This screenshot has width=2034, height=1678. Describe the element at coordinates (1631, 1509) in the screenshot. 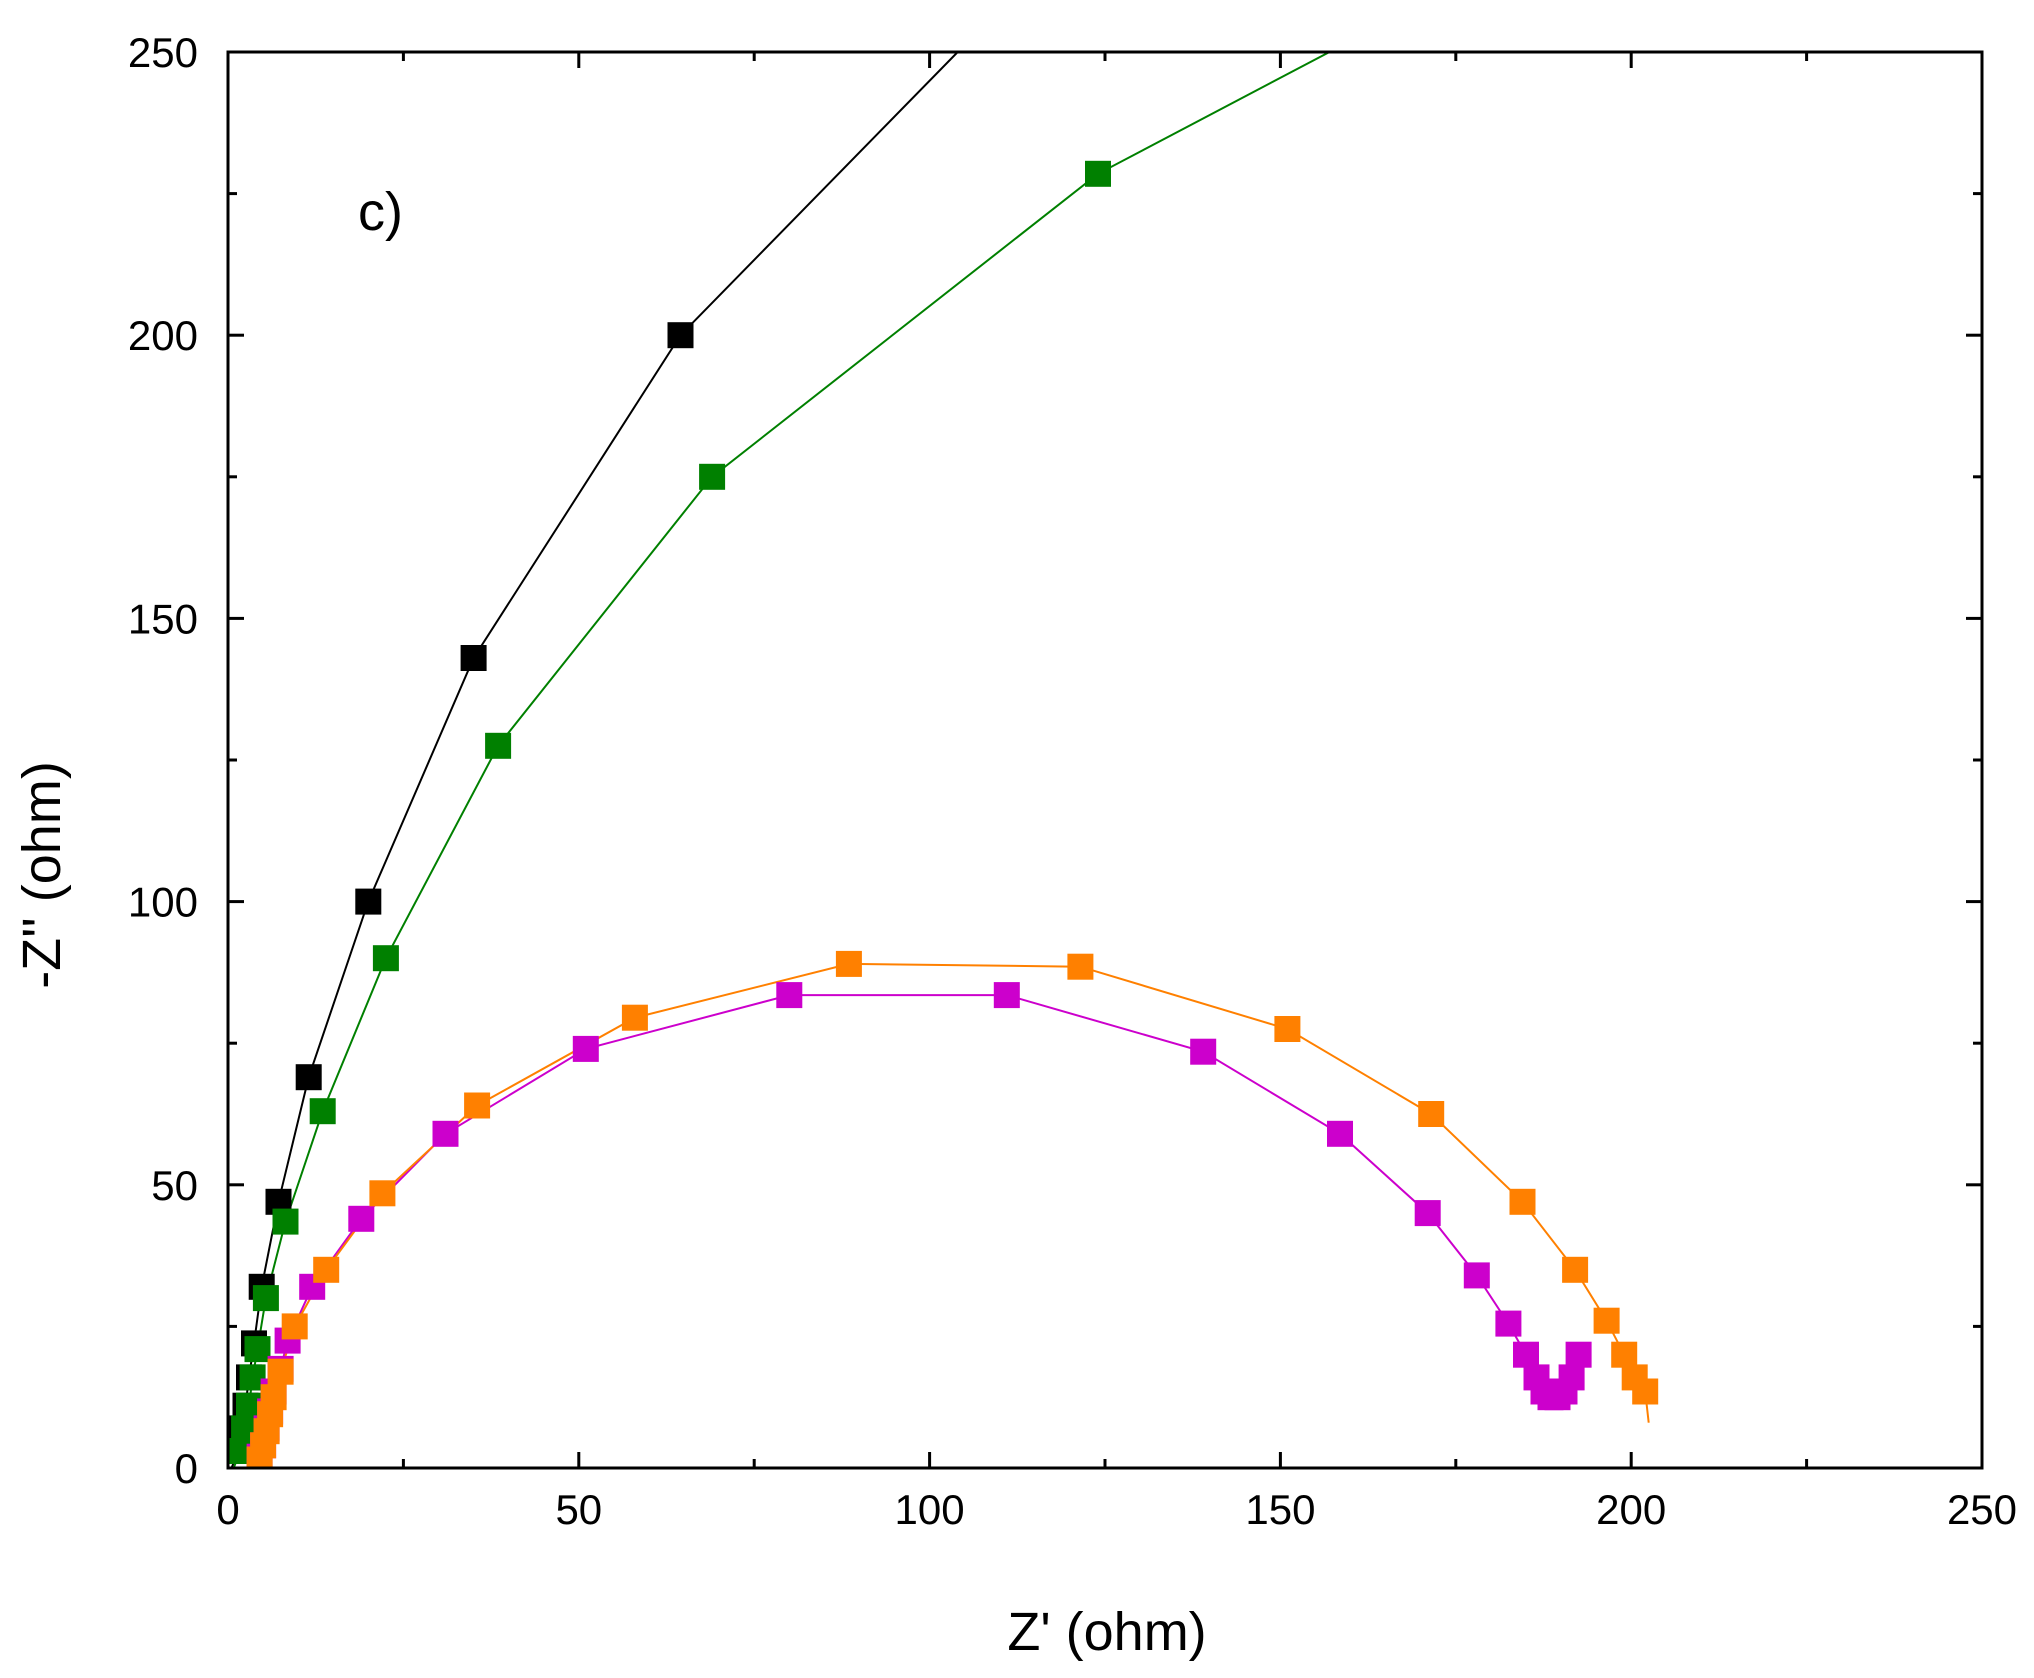

I see `x-tick-label: 200` at that location.